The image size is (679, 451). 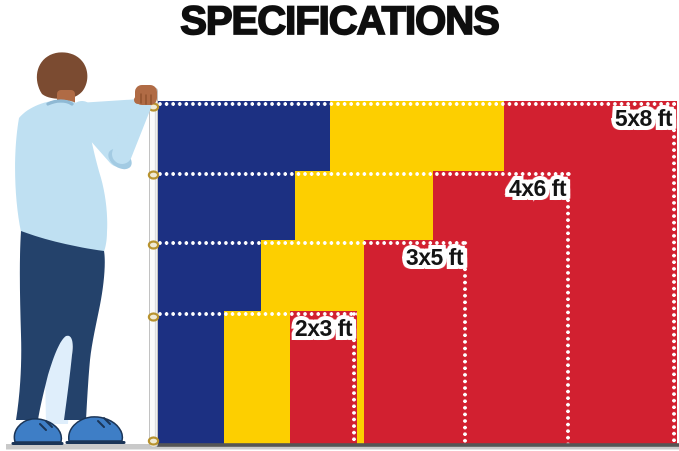 I want to click on stripe-red, so click(x=416, y=342).